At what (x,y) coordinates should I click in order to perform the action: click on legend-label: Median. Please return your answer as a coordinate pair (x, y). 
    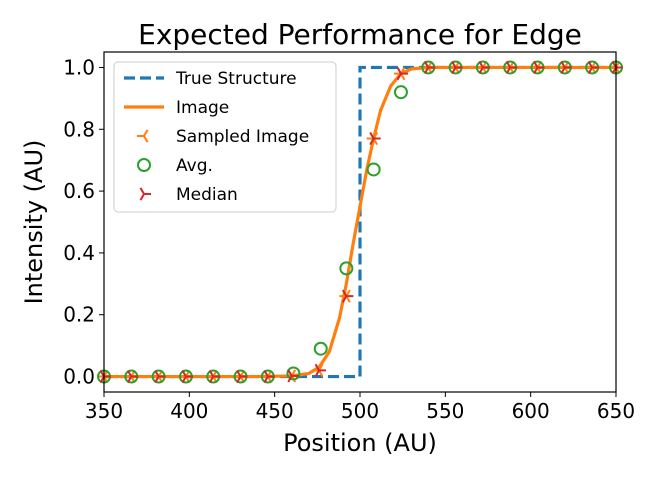
    Looking at the image, I should click on (207, 195).